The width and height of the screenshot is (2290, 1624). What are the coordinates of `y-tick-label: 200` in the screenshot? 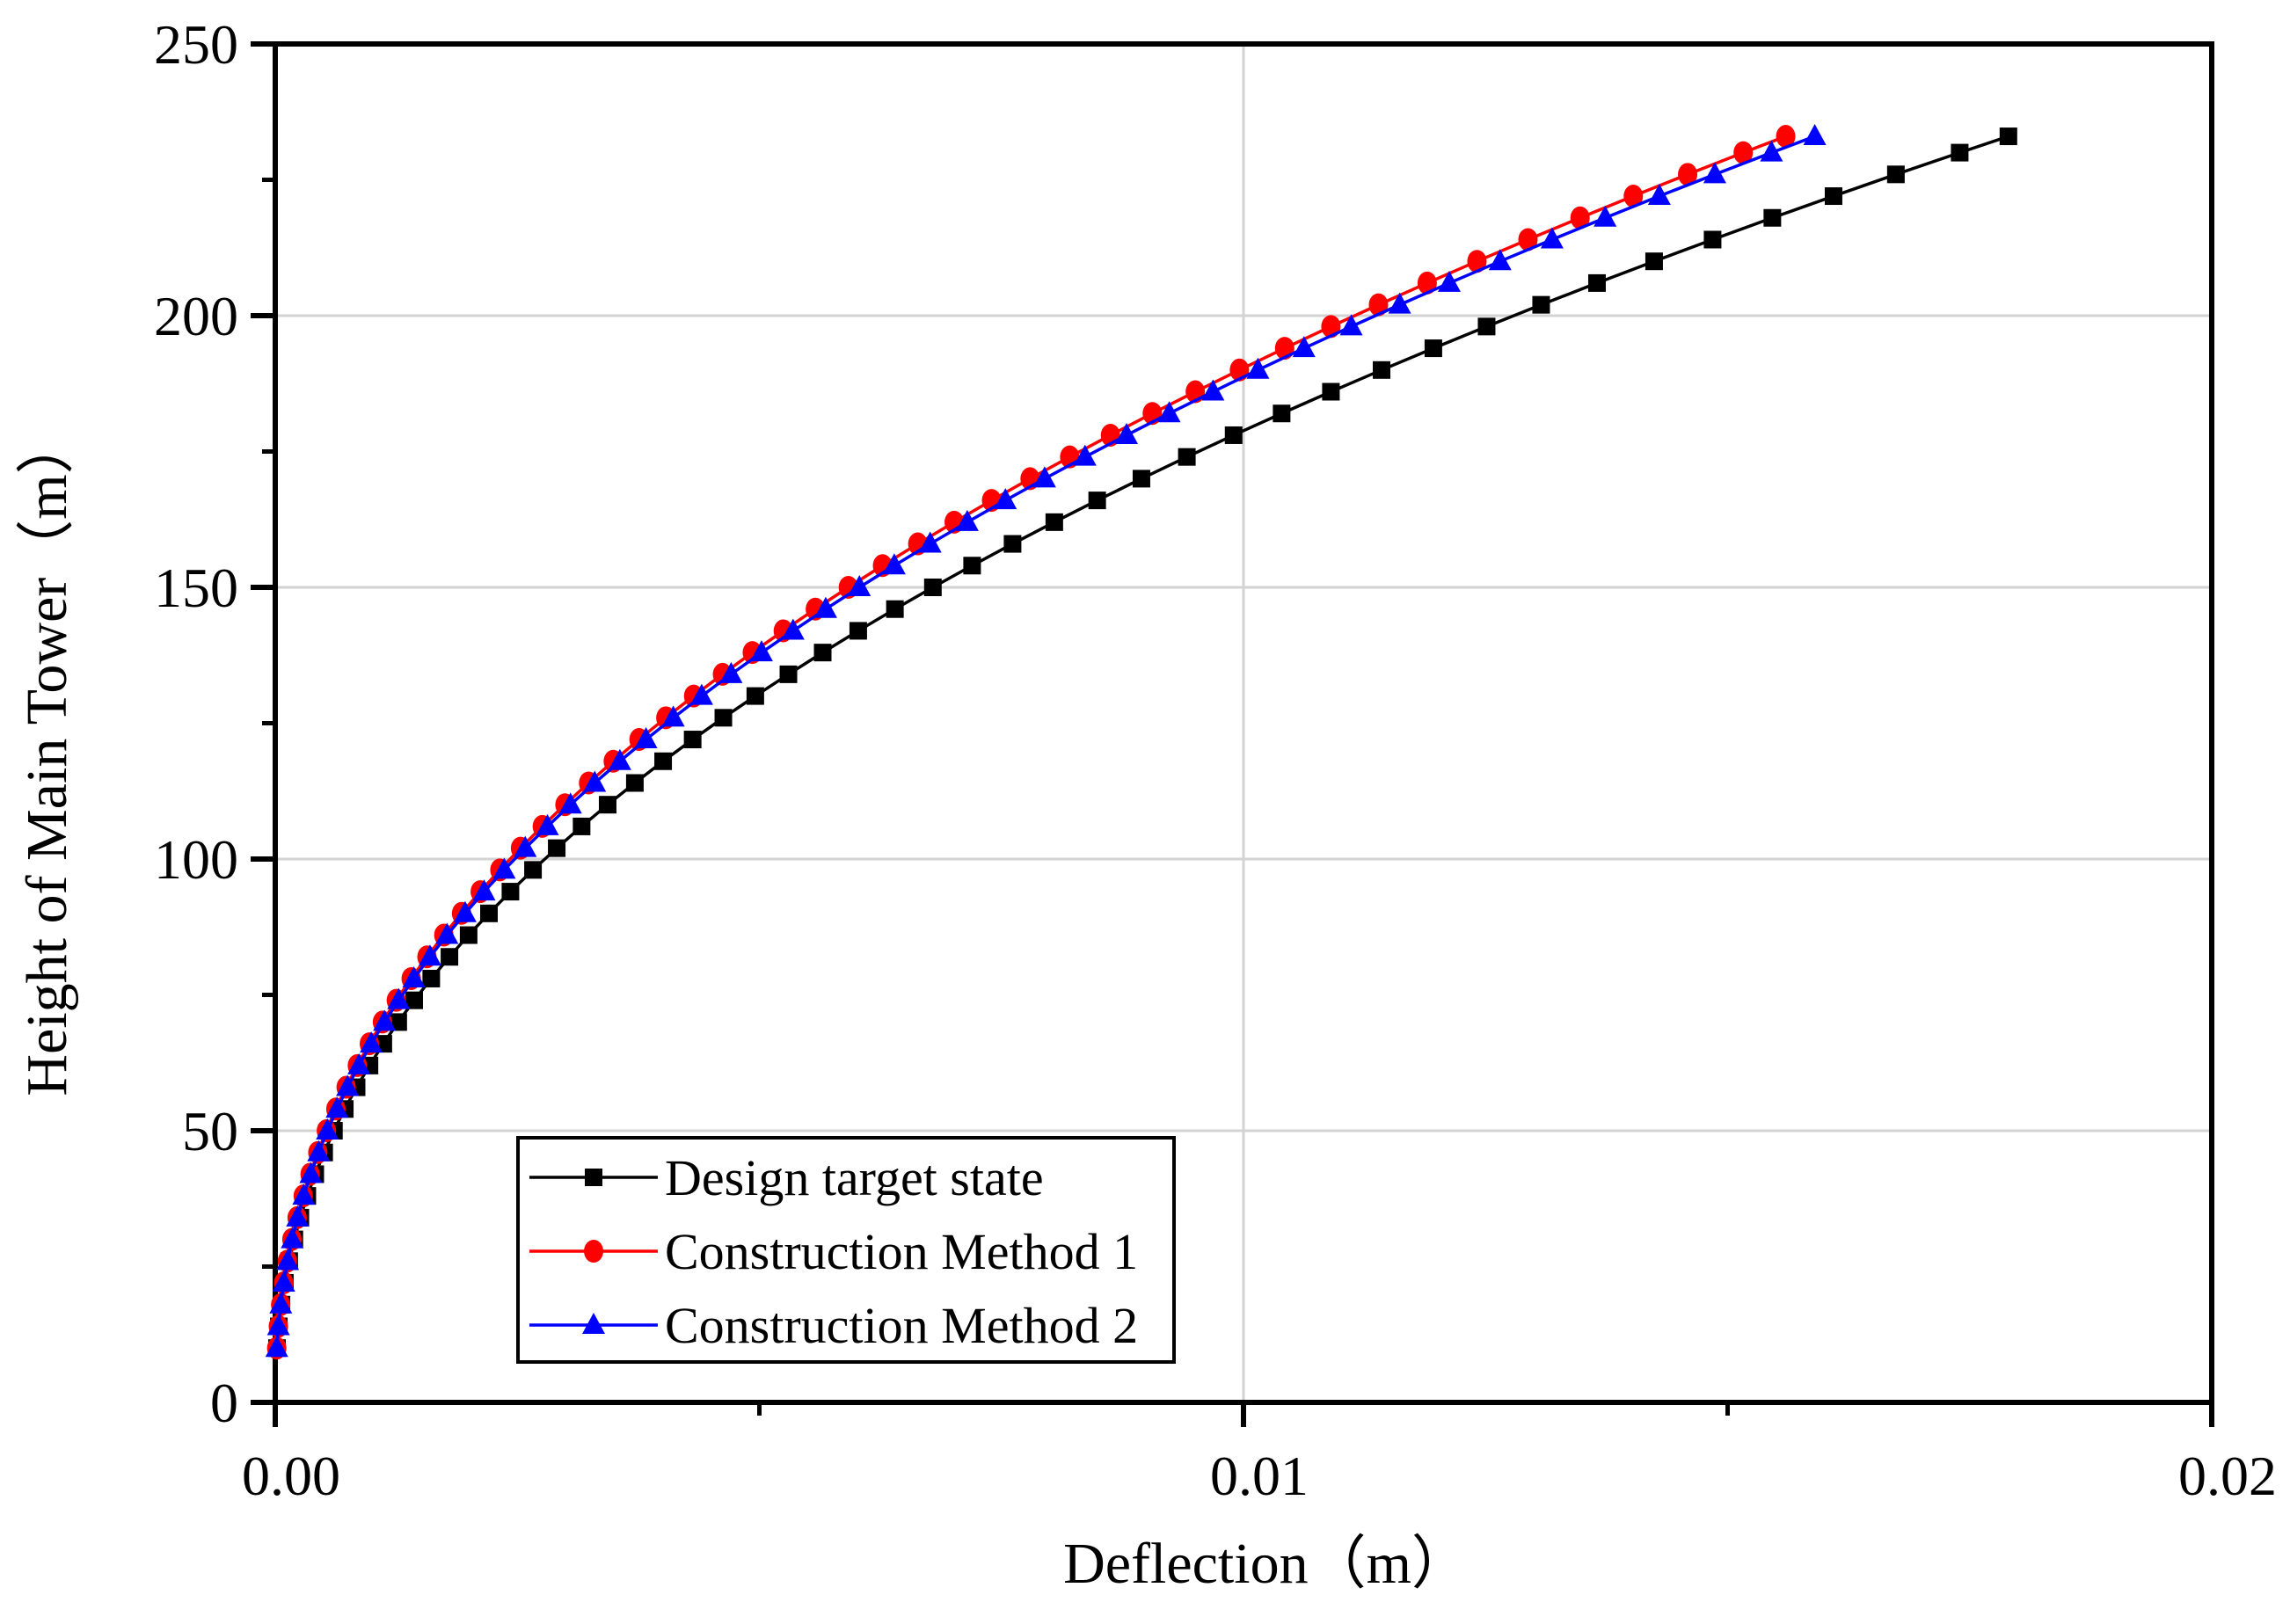 It's located at (196, 316).